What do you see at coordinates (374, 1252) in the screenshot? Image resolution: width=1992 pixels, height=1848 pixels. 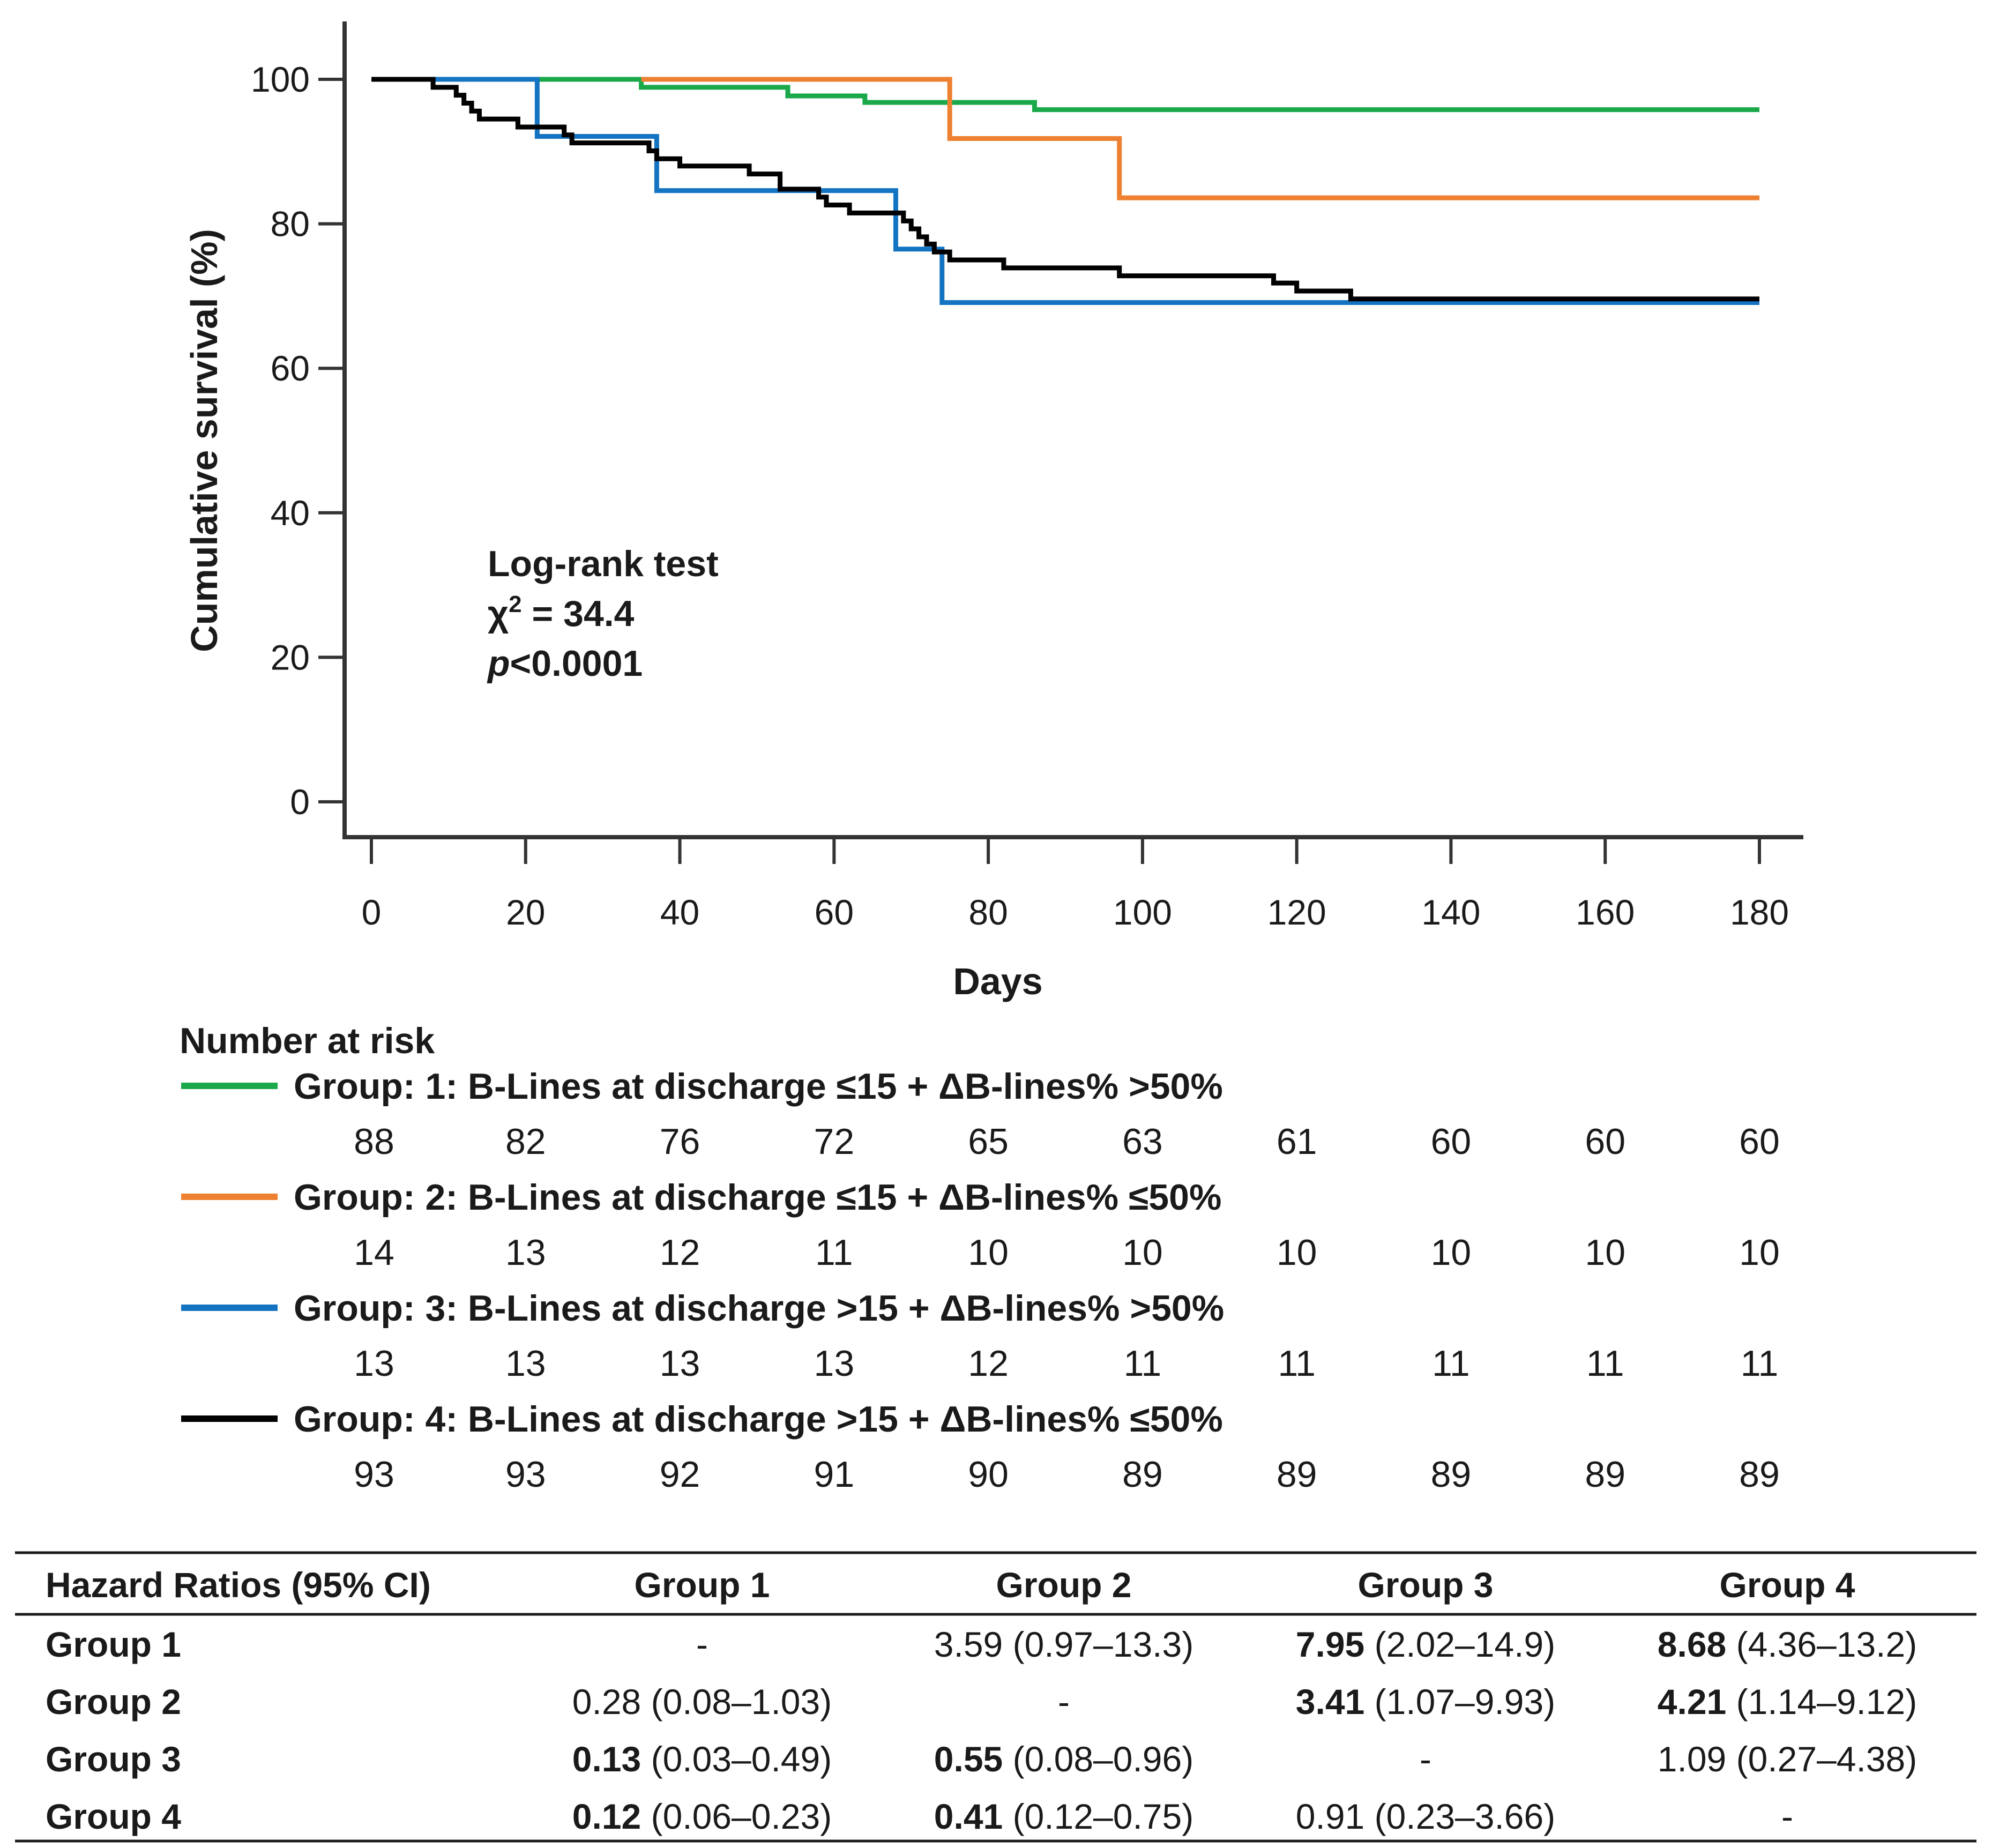 I see `risk-count: 14` at bounding box center [374, 1252].